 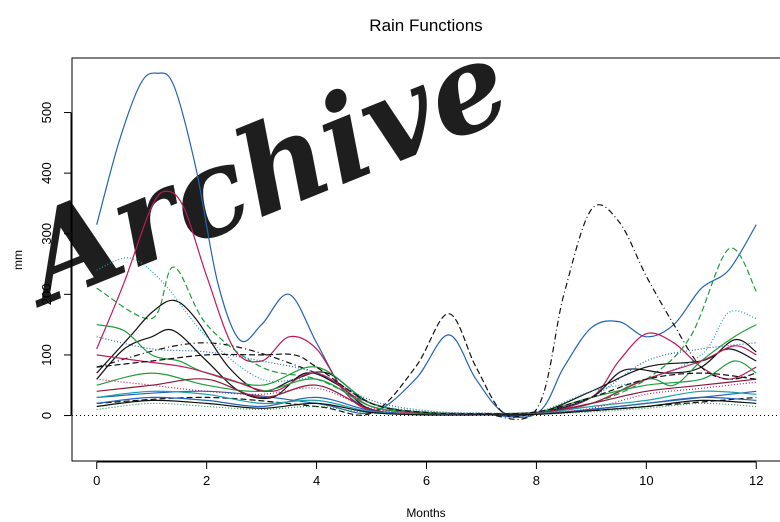 I want to click on x-tick-label: 8, so click(x=536, y=480).